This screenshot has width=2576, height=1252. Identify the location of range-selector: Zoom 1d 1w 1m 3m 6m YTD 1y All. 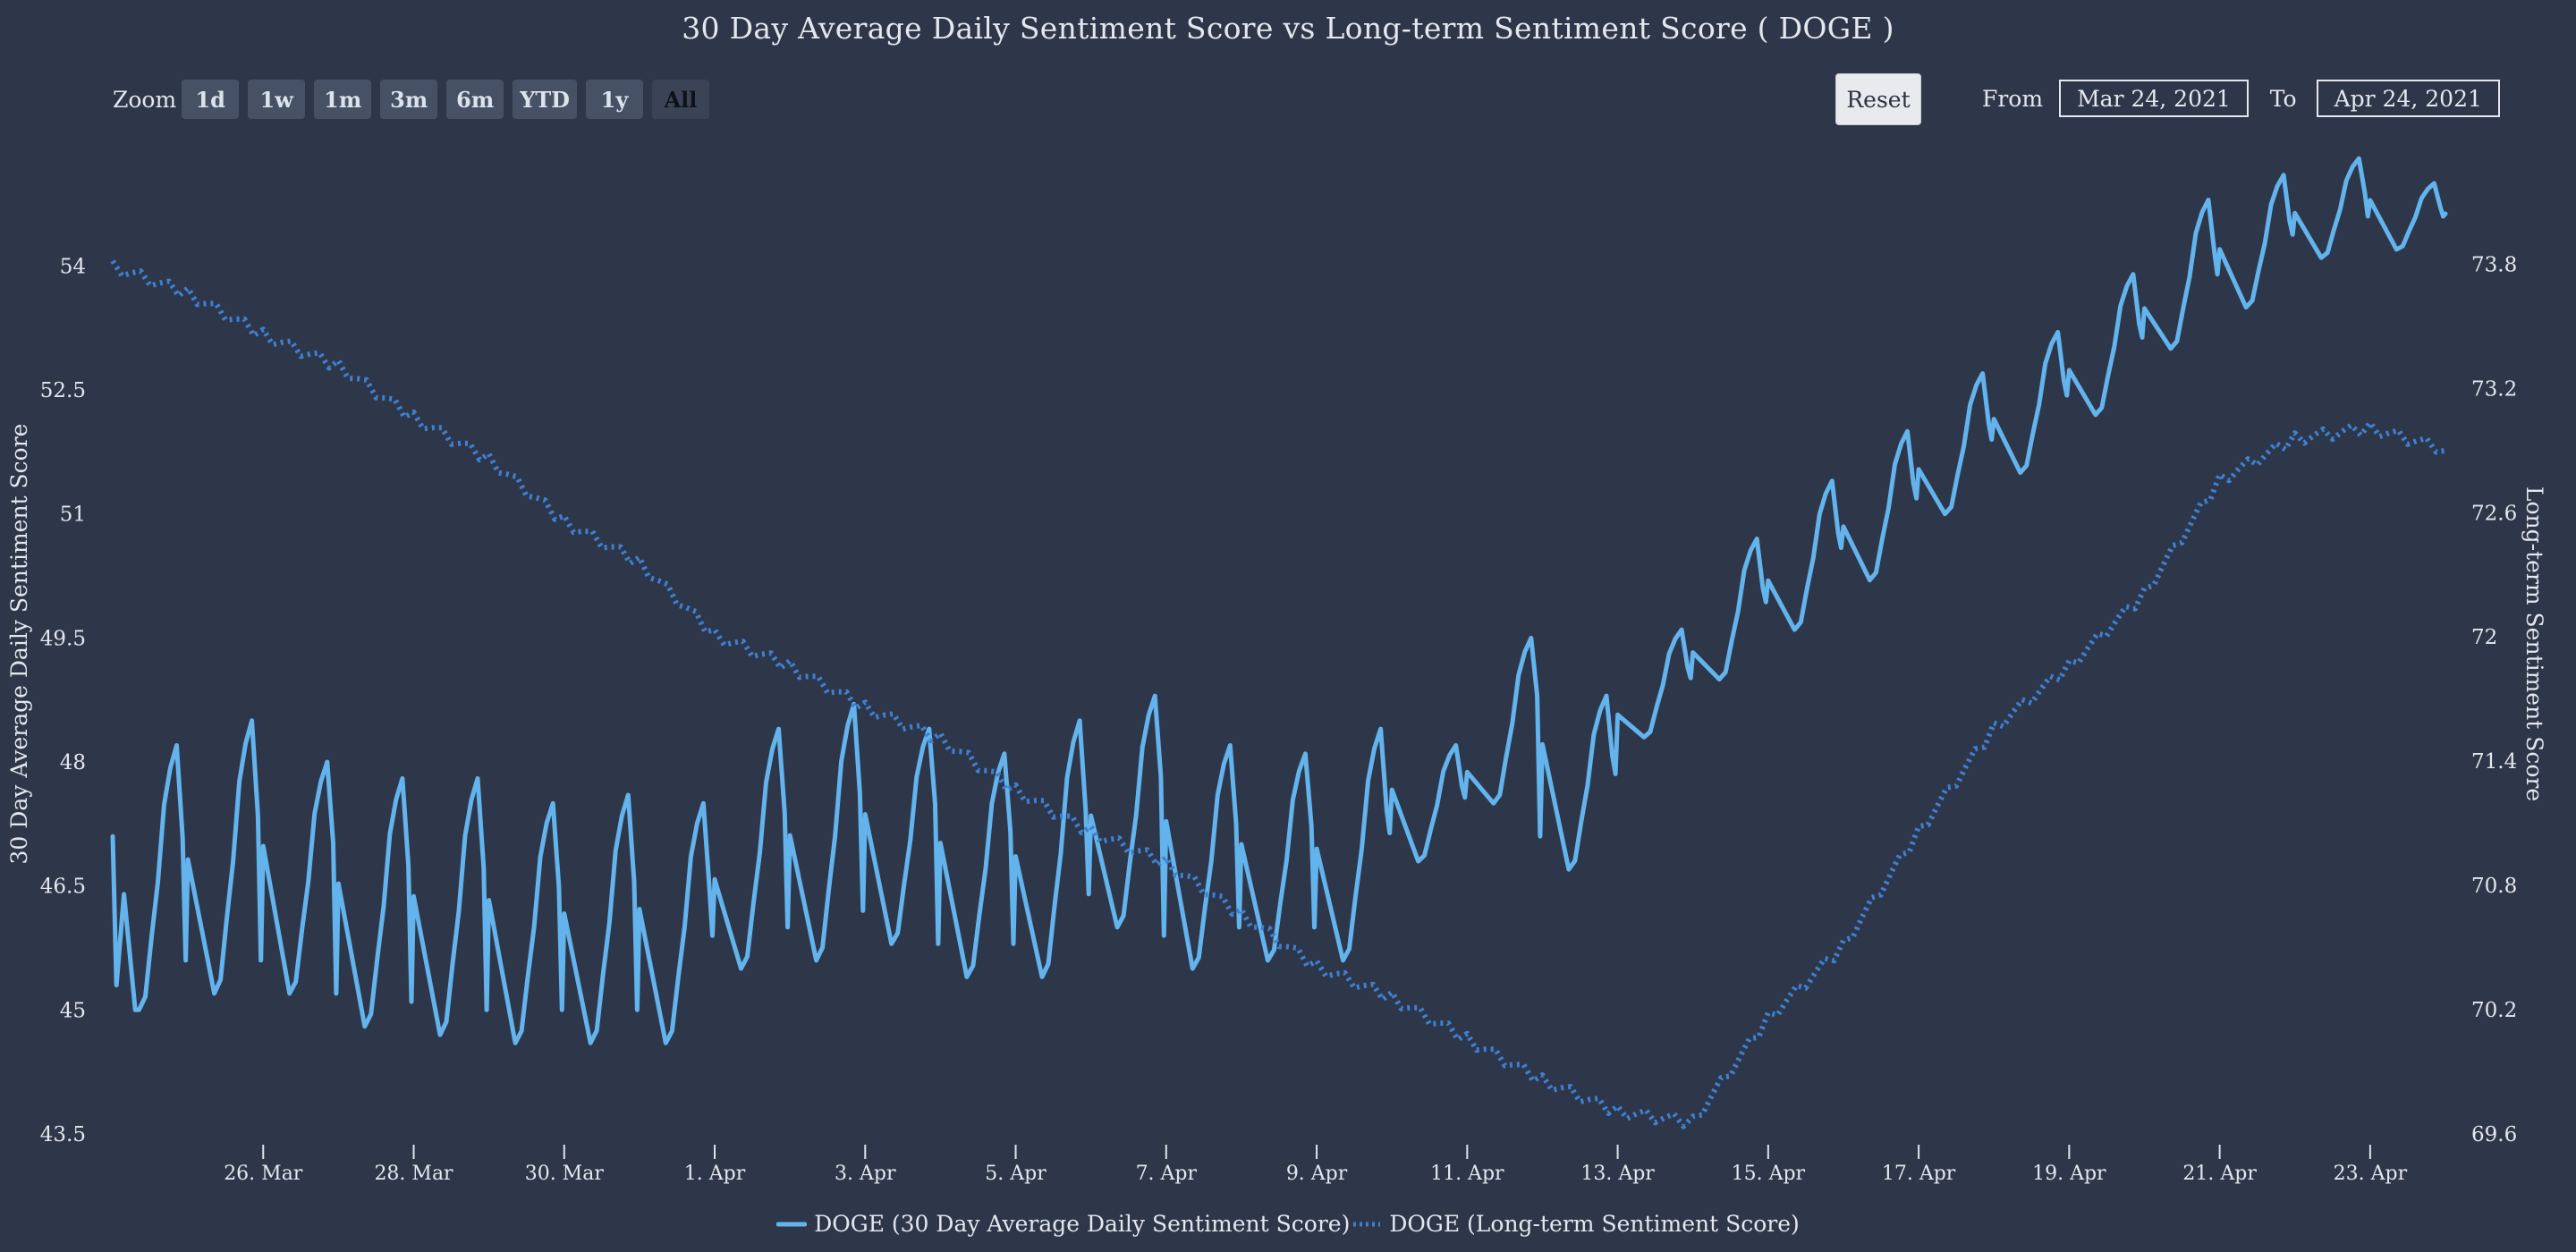
(415, 99).